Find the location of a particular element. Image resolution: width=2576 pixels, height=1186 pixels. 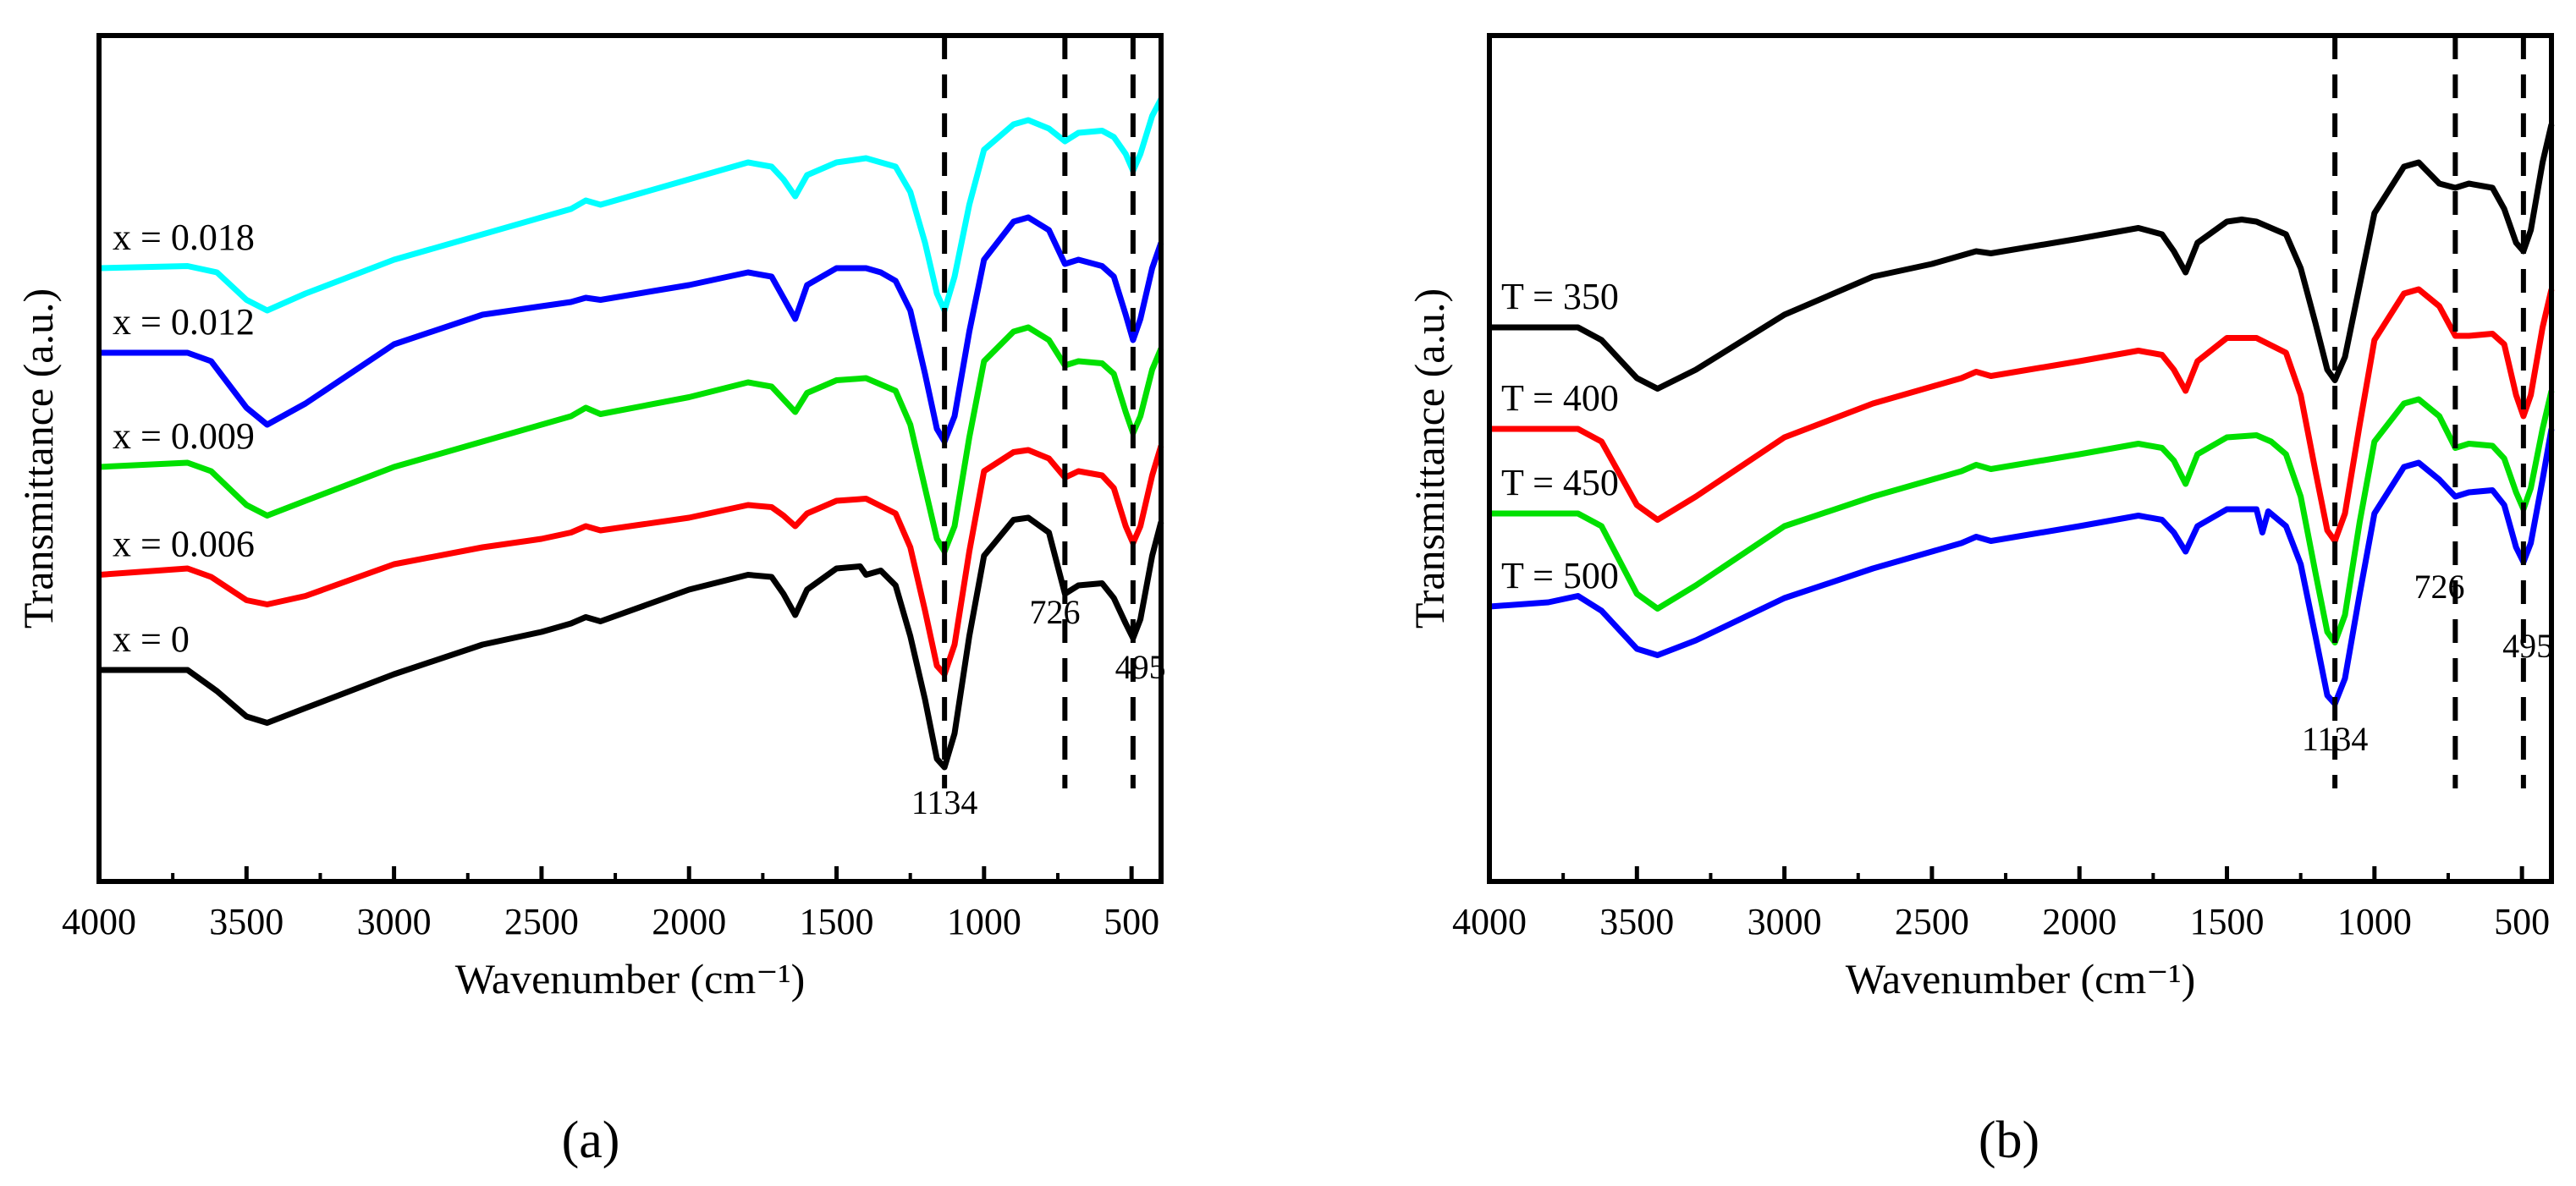

series-label-b-1: T = 400 is located at coordinates (1560, 398).